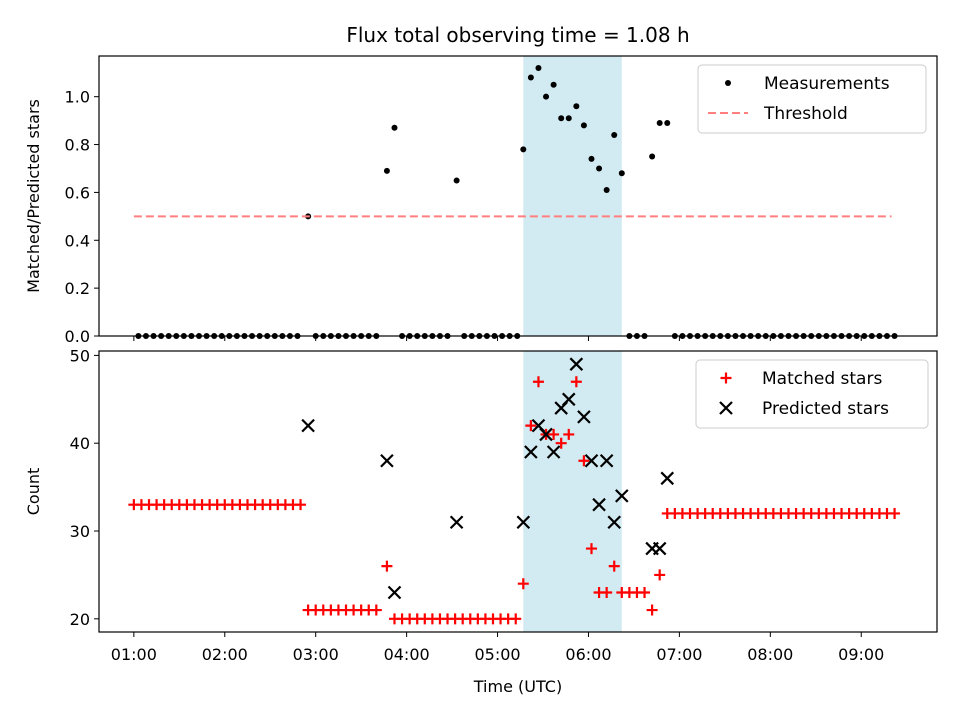 Image resolution: width=960 pixels, height=720 pixels. Describe the element at coordinates (33, 492) in the screenshot. I see `y-axis-label: Count` at that location.